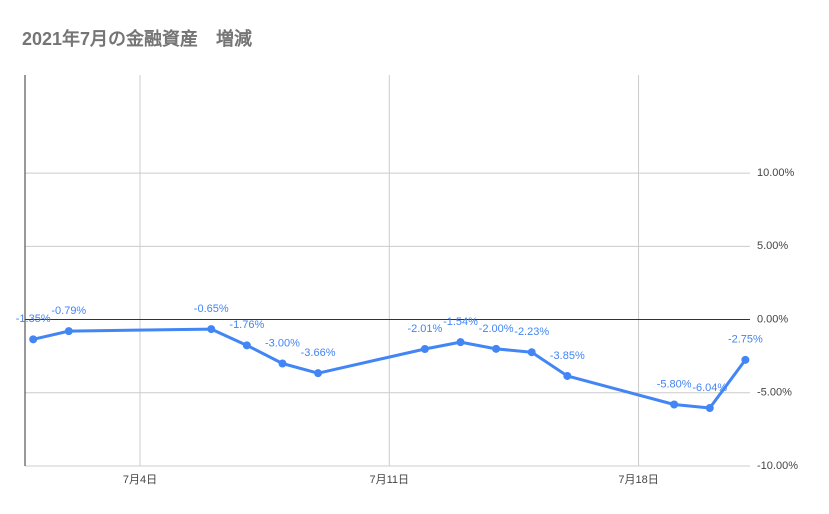 Image resolution: width=829 pixels, height=514 pixels. I want to click on data-label: -3.85%, so click(567, 356).